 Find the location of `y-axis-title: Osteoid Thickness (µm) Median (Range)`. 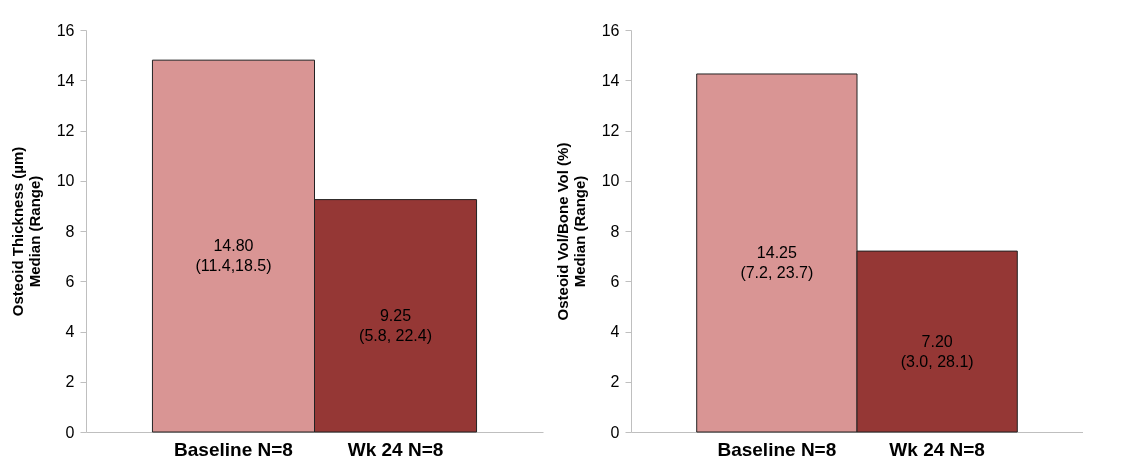

y-axis-title: Osteoid Thickness (µm) Median (Range) is located at coordinates (25, 231).